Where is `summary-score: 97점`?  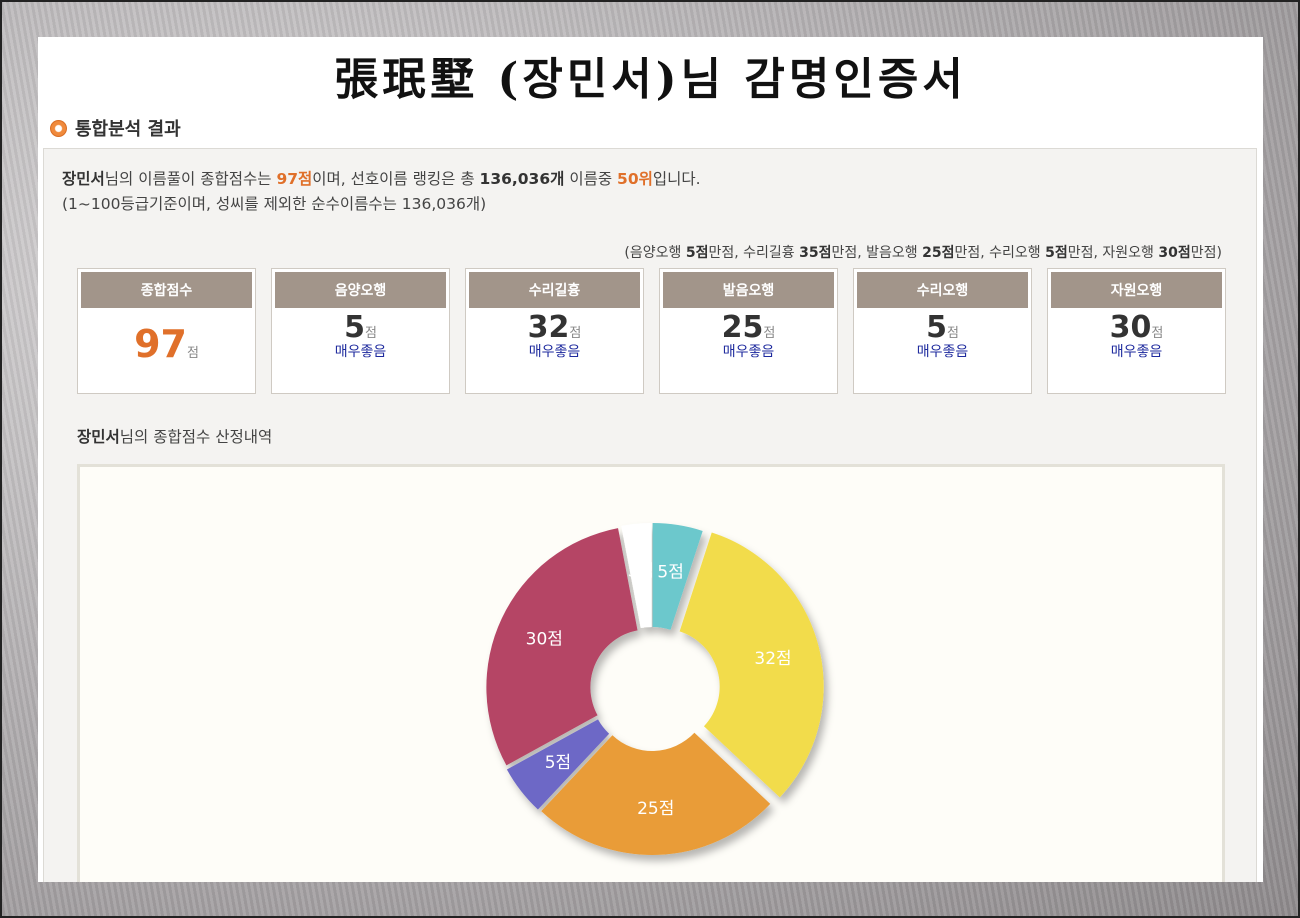
summary-score: 97점 is located at coordinates (294, 179).